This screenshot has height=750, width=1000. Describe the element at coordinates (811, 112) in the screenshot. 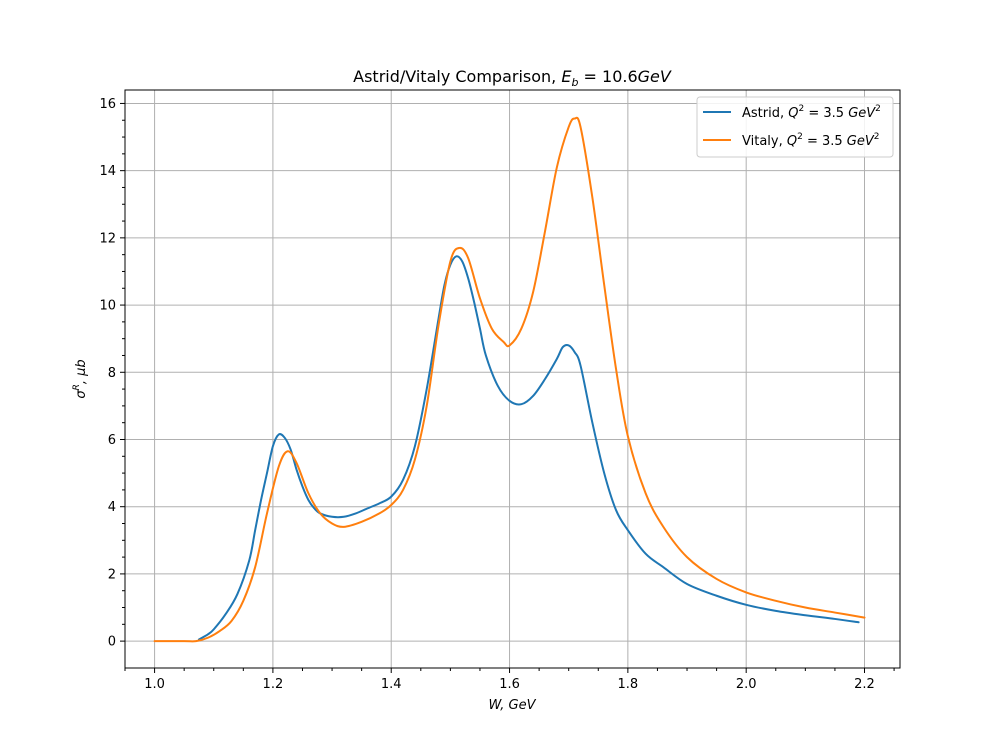

I see `legend-label-astrid: Astrid, Q2 = 3.5 GeV2` at that location.